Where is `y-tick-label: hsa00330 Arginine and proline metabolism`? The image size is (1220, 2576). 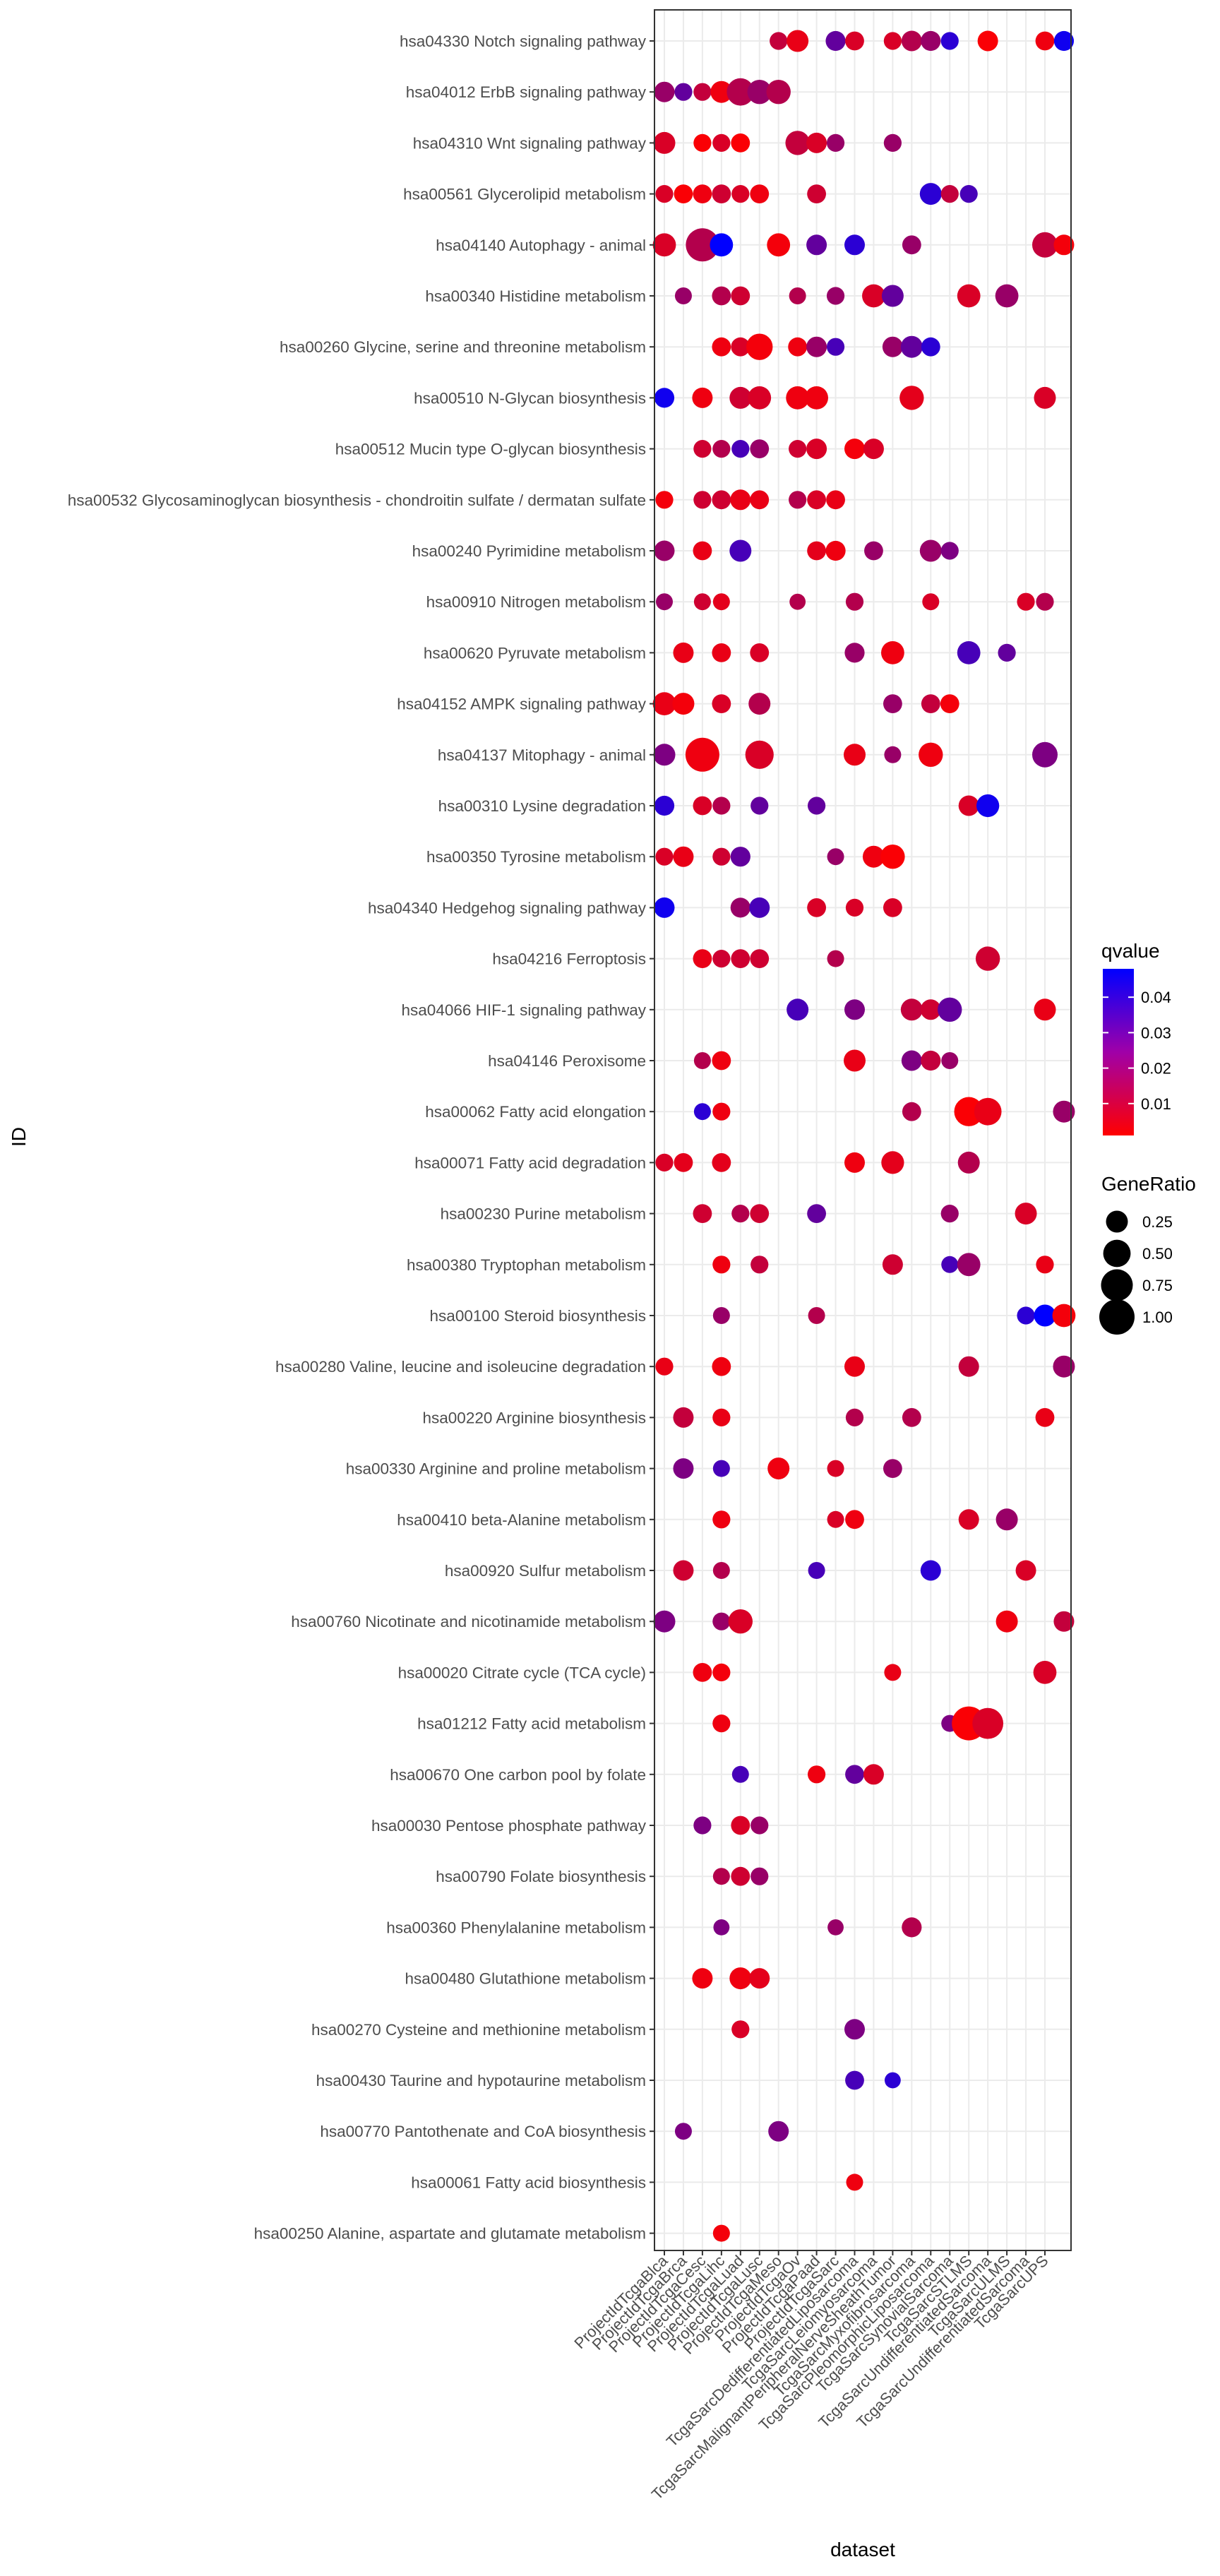
y-tick-label: hsa00330 Arginine and proline metabolism is located at coordinates (496, 1469).